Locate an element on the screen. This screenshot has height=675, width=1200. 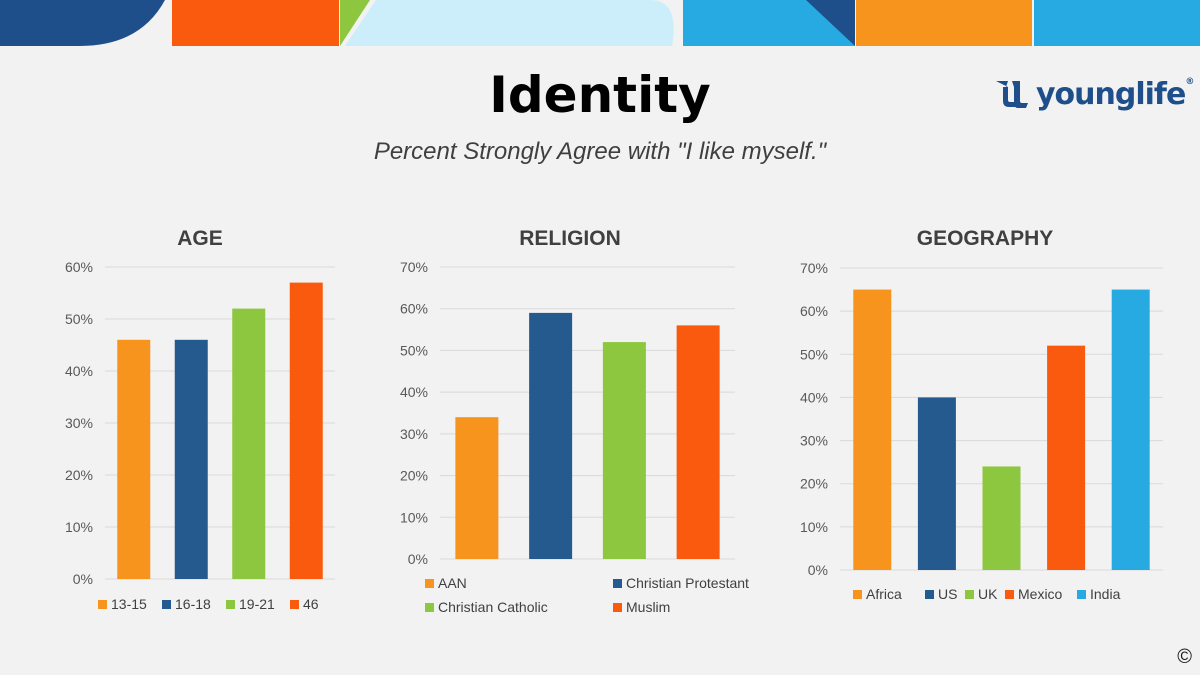
legend-label: Muslim is located at coordinates (648, 607).